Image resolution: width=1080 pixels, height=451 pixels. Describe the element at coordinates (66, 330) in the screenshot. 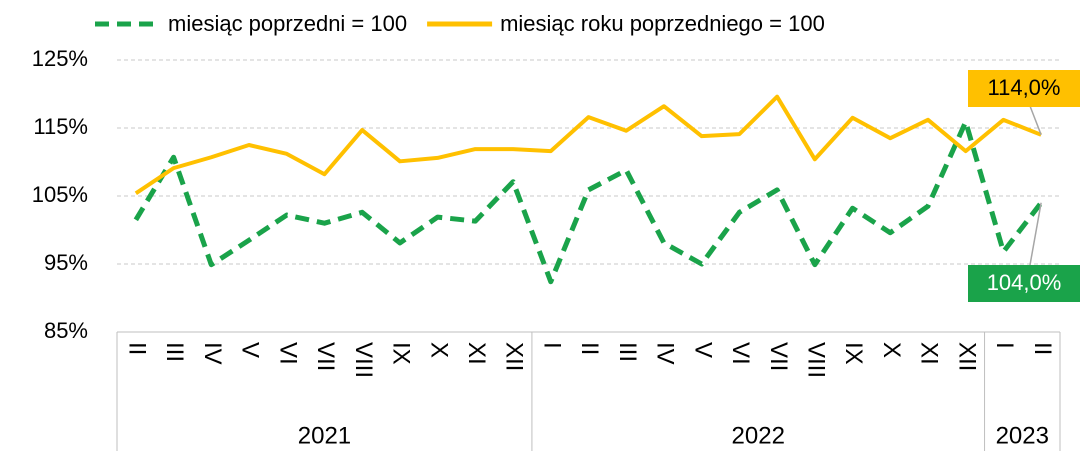

I see `y-tick-label: 85%` at that location.